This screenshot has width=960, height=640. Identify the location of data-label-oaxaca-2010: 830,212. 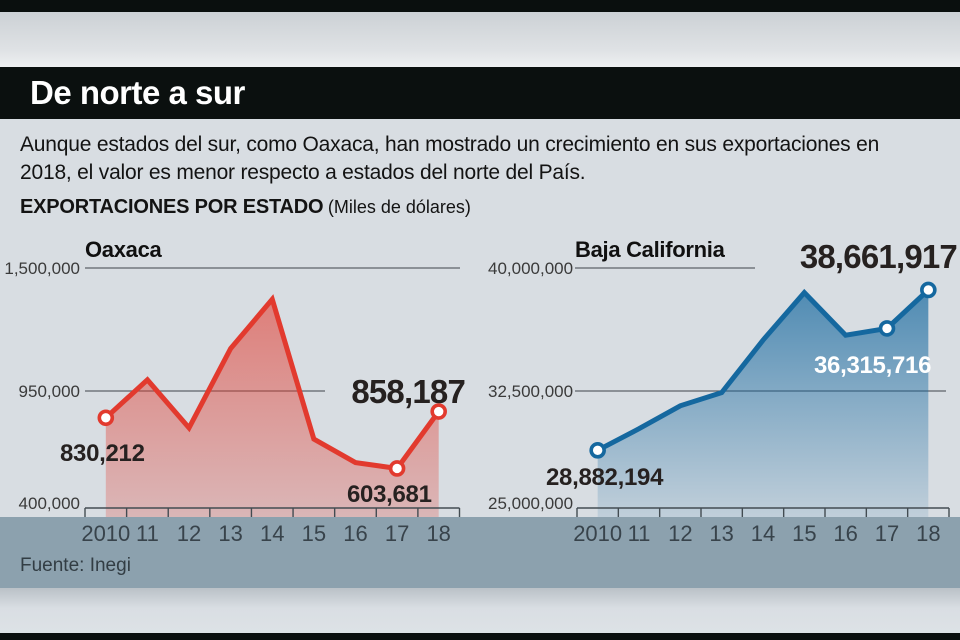
(102, 453).